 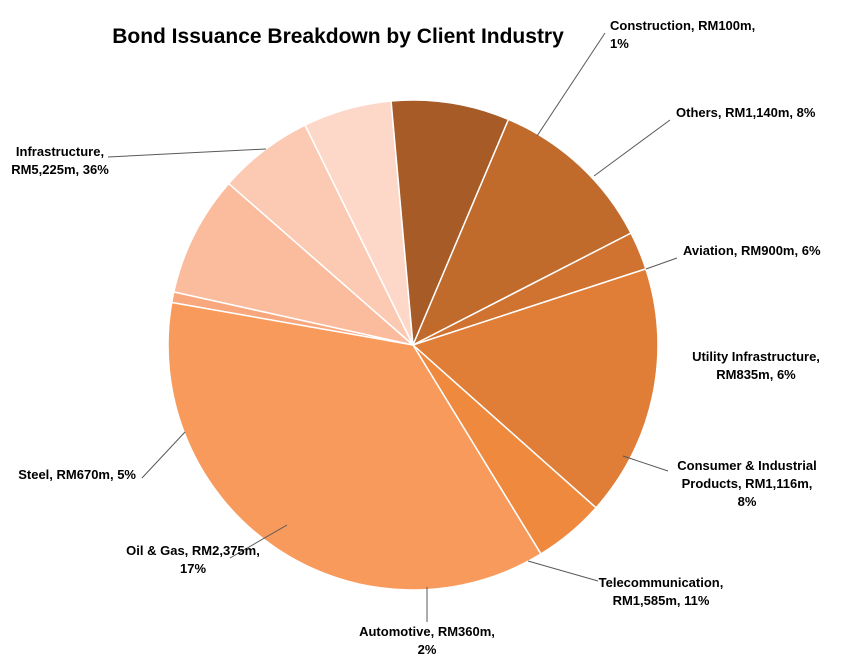 I want to click on leader-line-steel, so click(x=163, y=455).